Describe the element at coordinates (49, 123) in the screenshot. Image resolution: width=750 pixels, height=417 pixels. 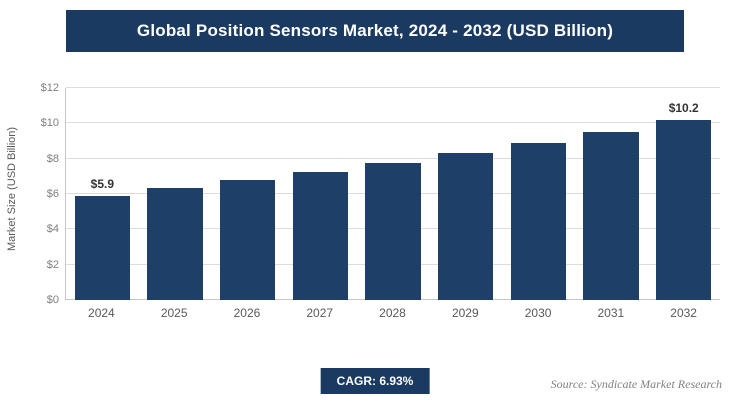
I see `y-tick-label: $10` at that location.